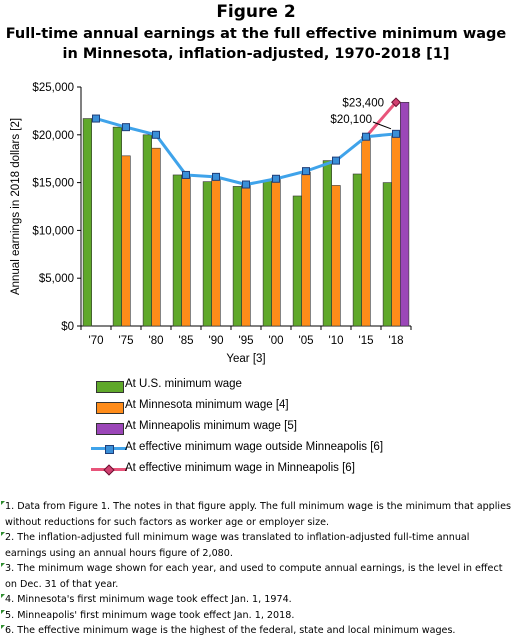 The height and width of the screenshot is (643, 512). What do you see at coordinates (110, 429) in the screenshot?
I see `legend-swatch-mpls` at bounding box center [110, 429].